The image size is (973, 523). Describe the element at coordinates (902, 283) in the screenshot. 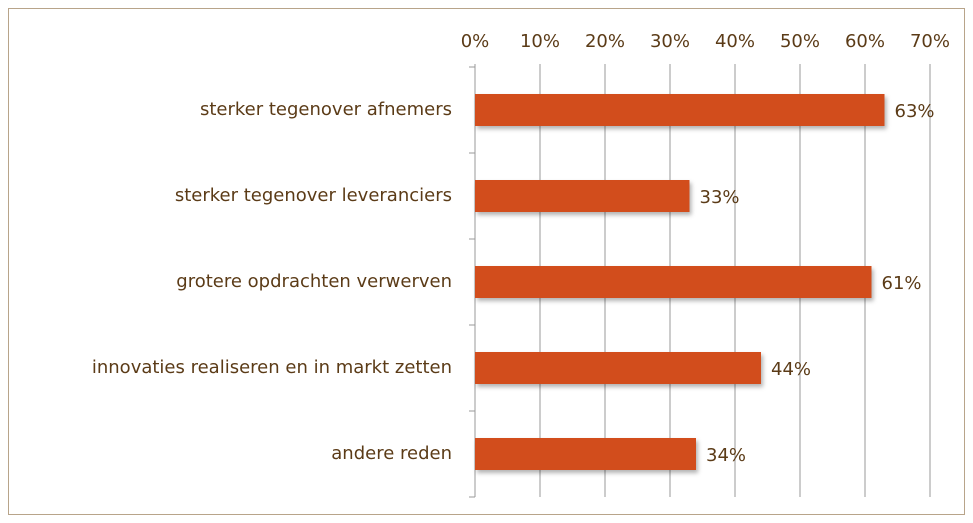

I see `value-label: 61%` at that location.